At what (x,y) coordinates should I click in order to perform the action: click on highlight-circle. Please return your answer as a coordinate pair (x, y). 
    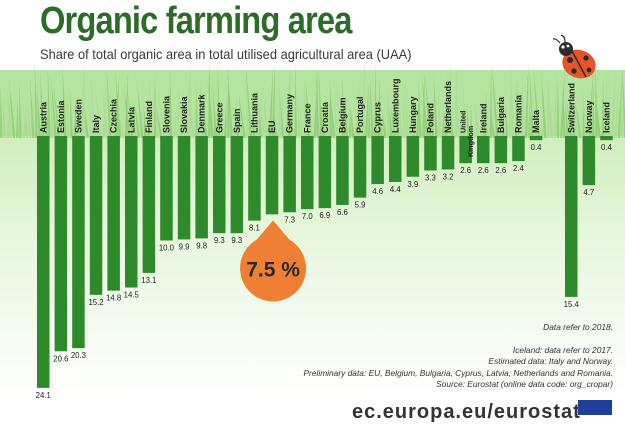
    Looking at the image, I should click on (273, 268).